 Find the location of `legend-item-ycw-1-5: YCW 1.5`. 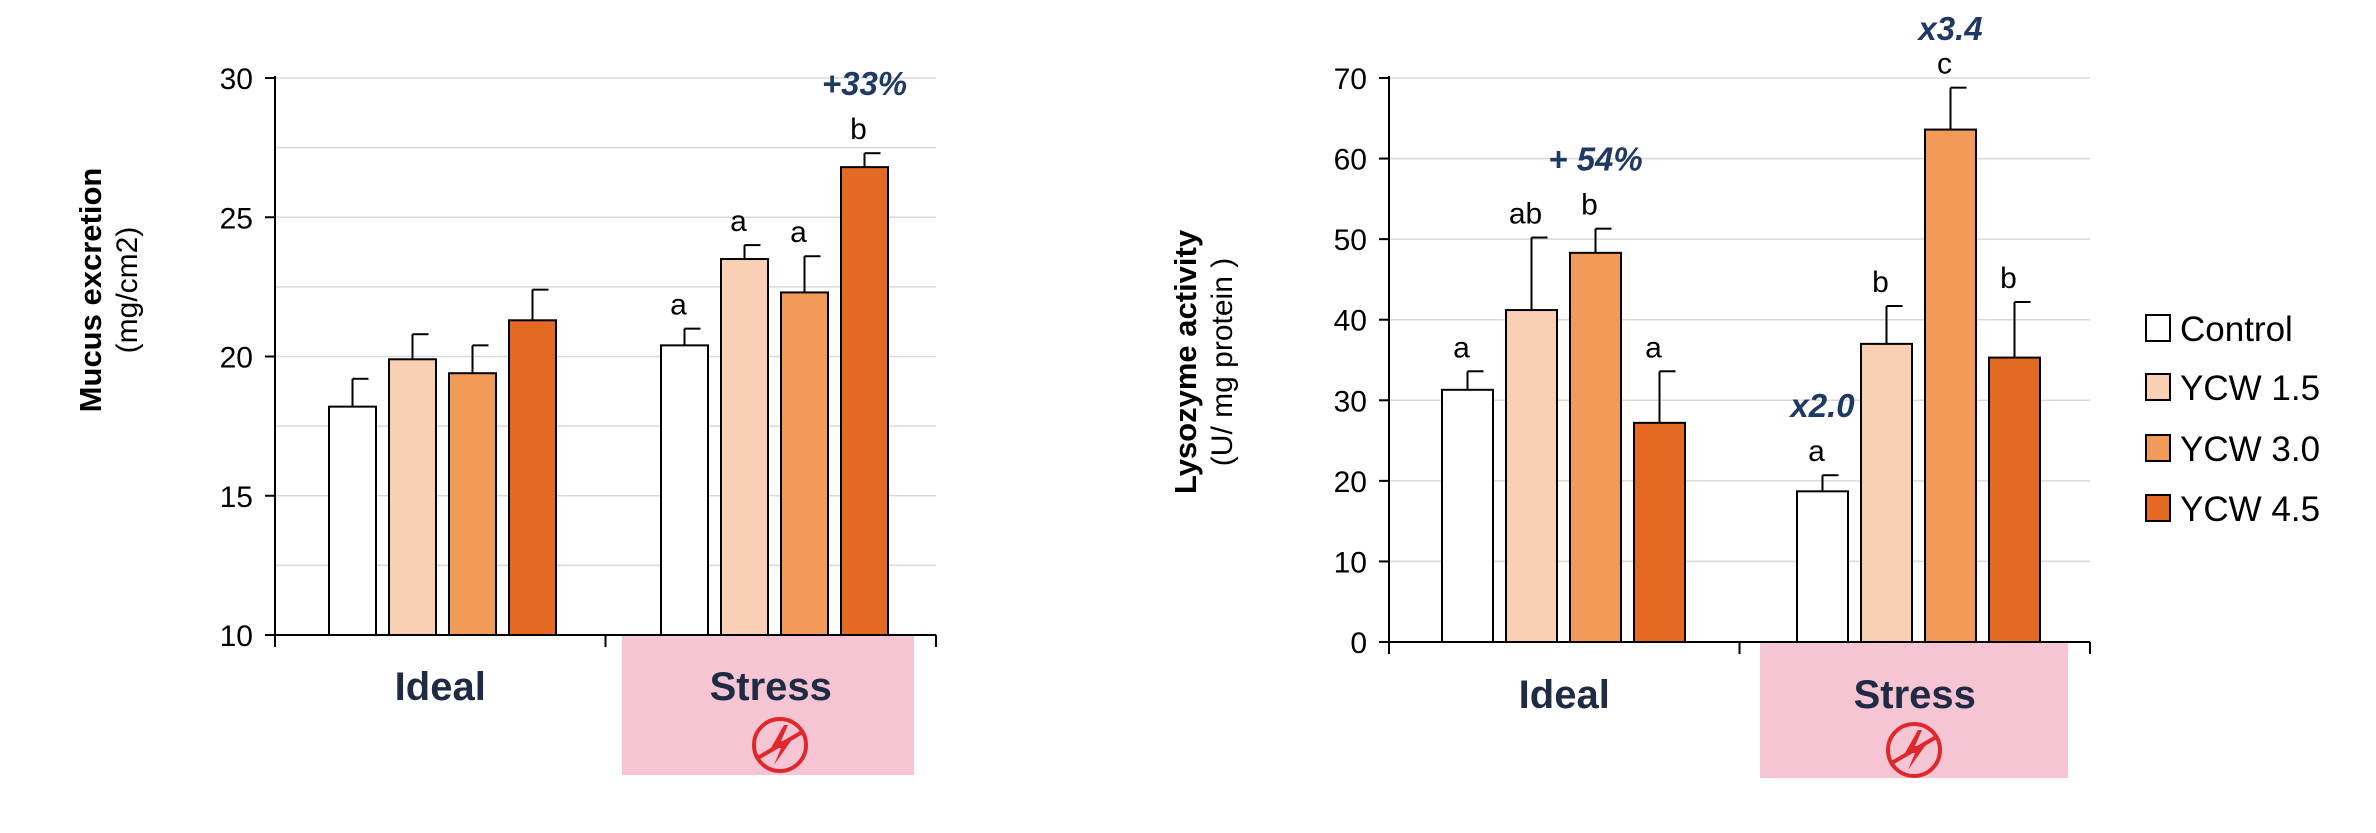

legend-item-ycw-1-5: YCW 1.5 is located at coordinates (2232, 388).